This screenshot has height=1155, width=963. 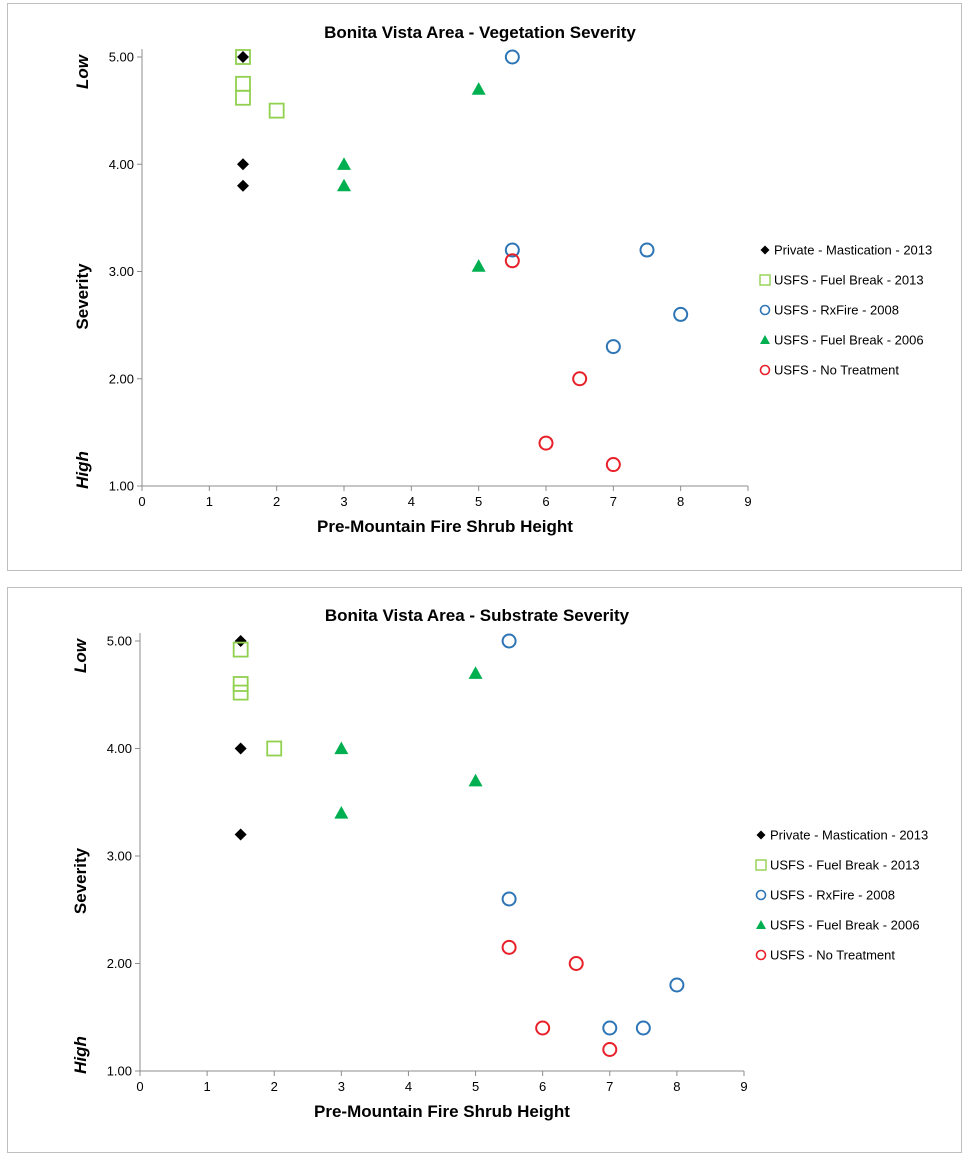 I want to click on legend-item: Private - Mastication - 2013, so click(x=842, y=835).